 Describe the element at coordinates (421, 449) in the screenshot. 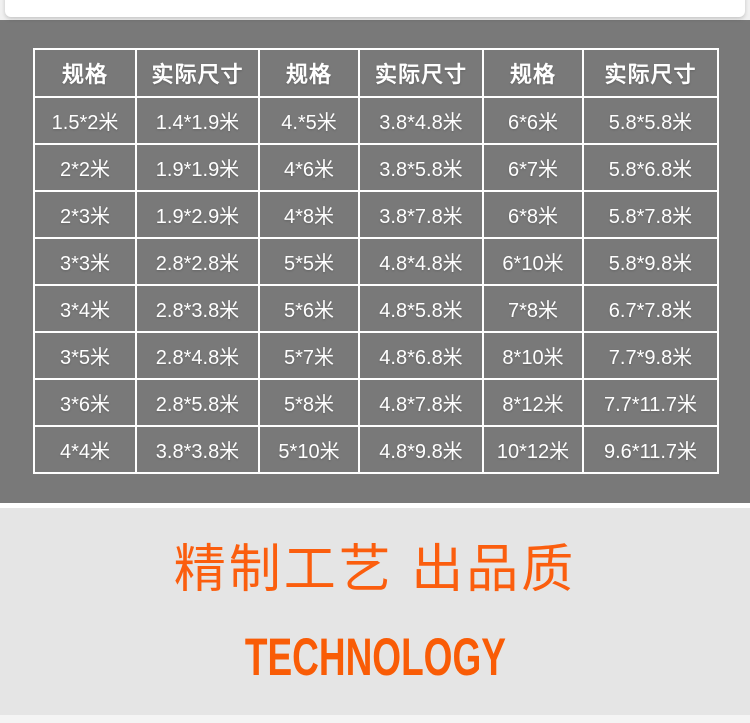

I see `actual-size-cell: 4.8*9.8米` at that location.